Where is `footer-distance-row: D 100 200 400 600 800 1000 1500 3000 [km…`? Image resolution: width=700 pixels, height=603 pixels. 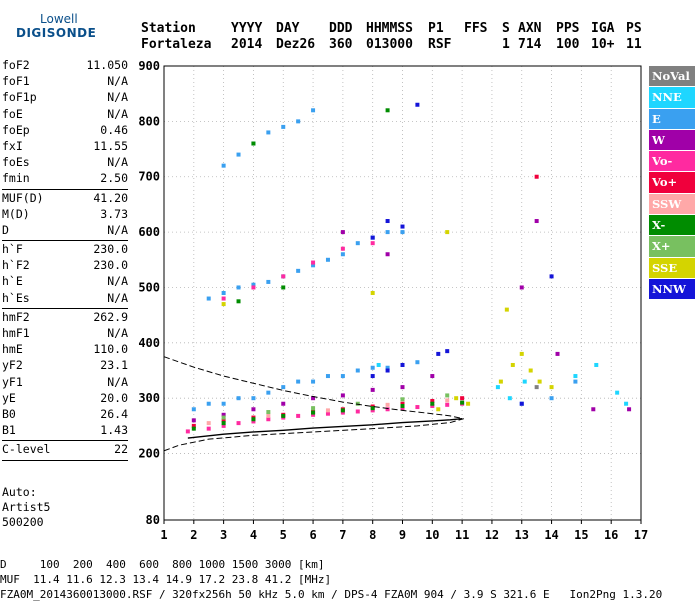 footer-distance-row: D 100 200 400 600 800 1000 1500 3000 [km… is located at coordinates (162, 564).